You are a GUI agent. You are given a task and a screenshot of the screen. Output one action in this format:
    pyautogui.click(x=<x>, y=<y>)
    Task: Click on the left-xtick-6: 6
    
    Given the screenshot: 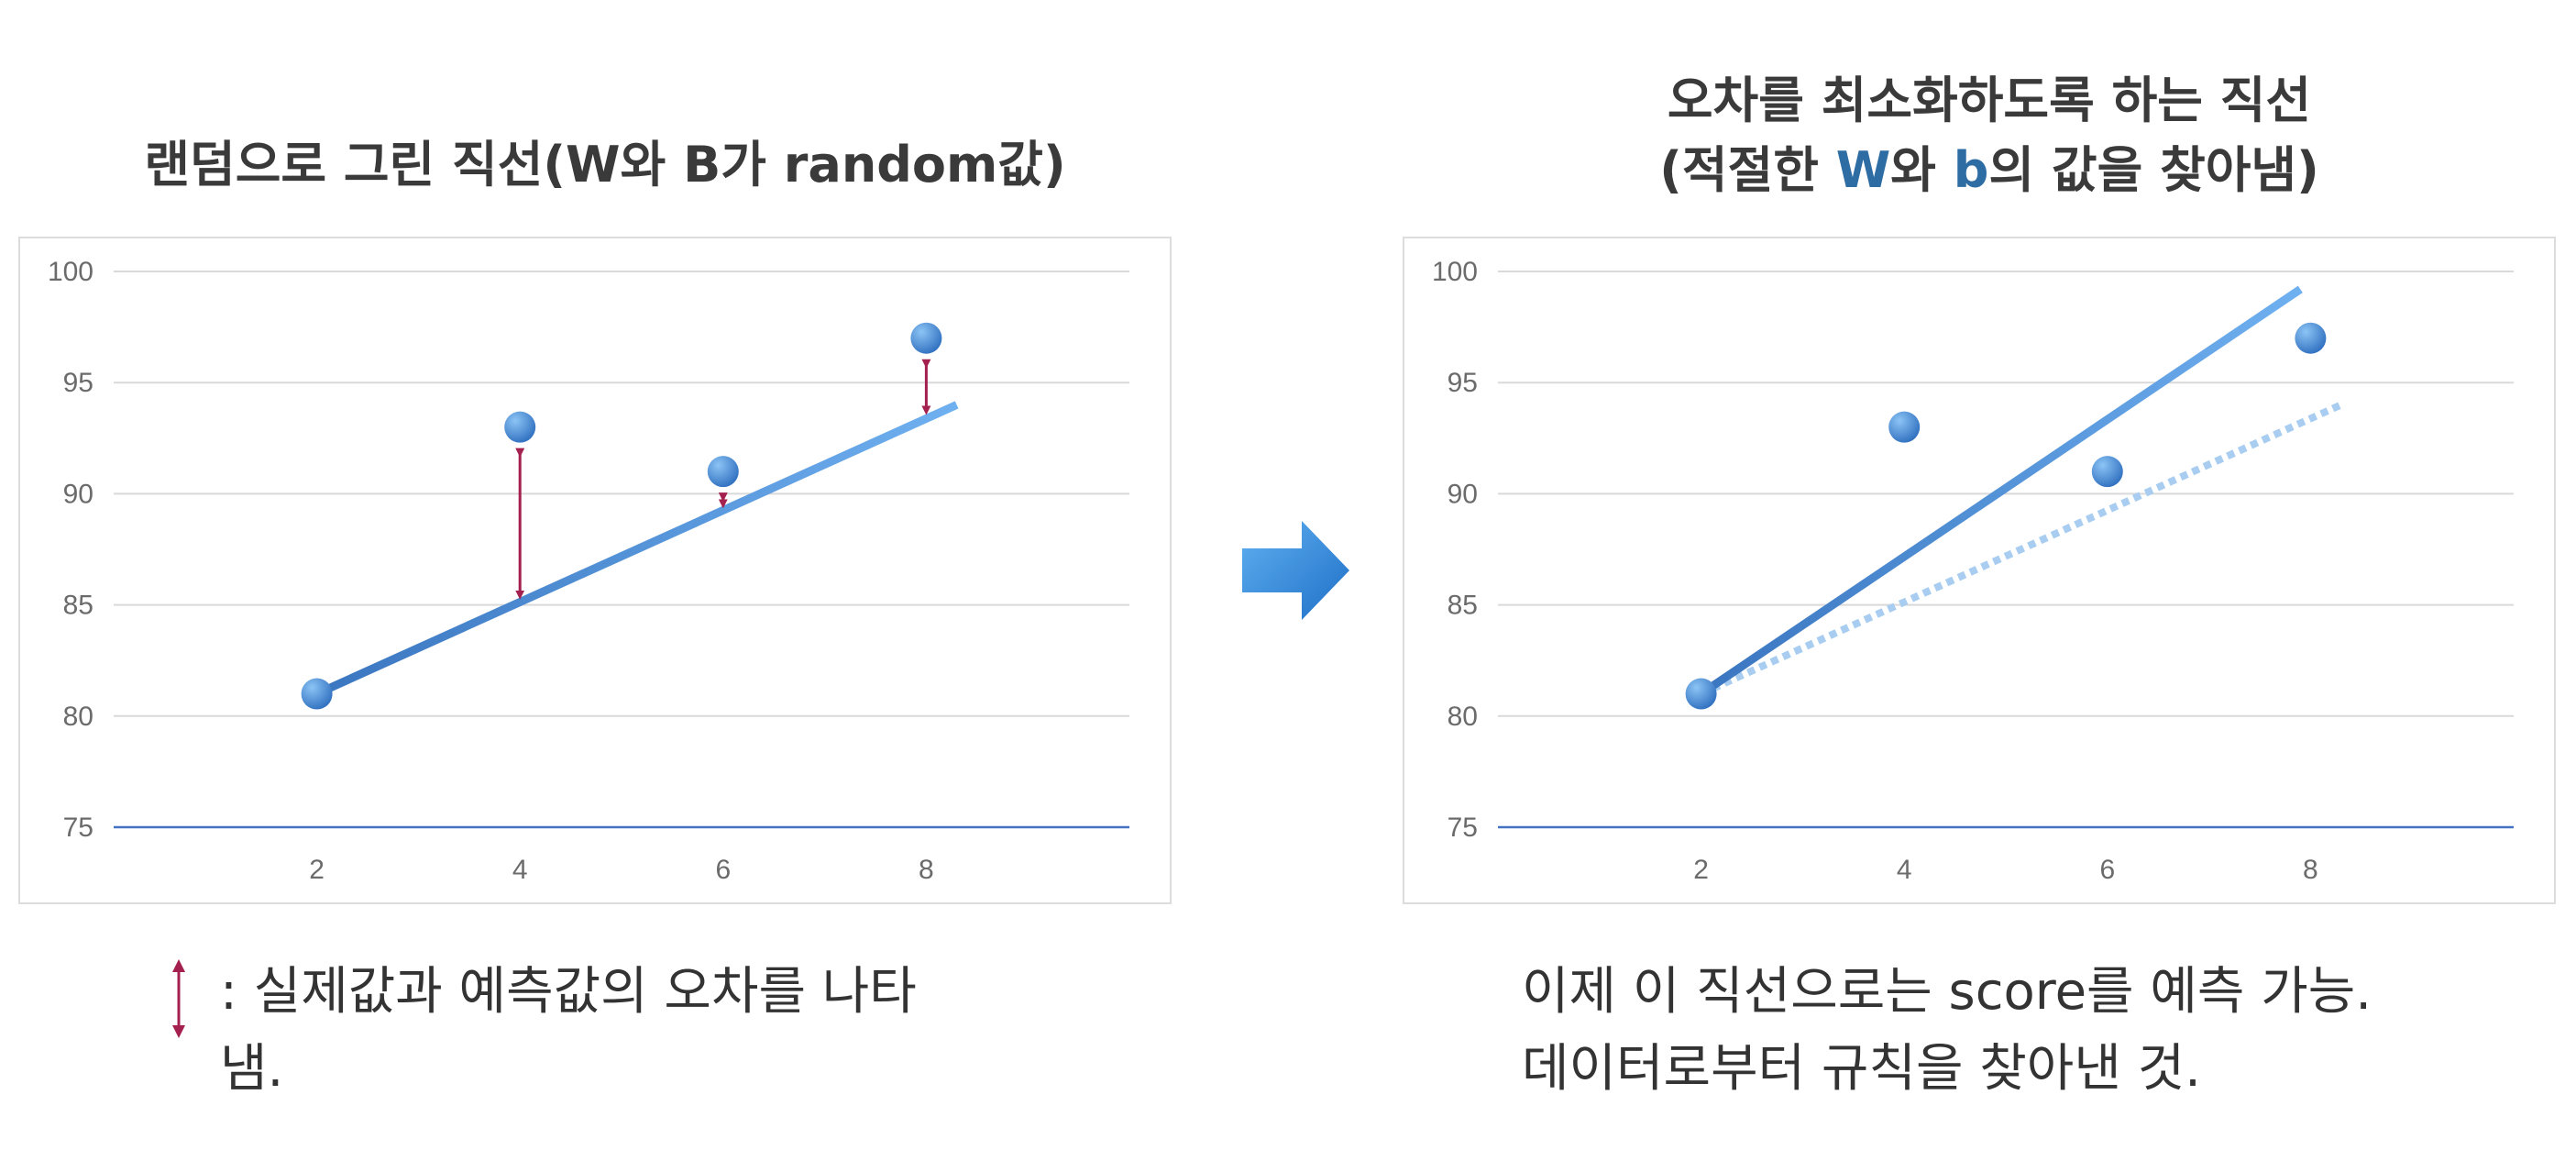 What is the action you would take?
    pyautogui.click(x=723, y=870)
    